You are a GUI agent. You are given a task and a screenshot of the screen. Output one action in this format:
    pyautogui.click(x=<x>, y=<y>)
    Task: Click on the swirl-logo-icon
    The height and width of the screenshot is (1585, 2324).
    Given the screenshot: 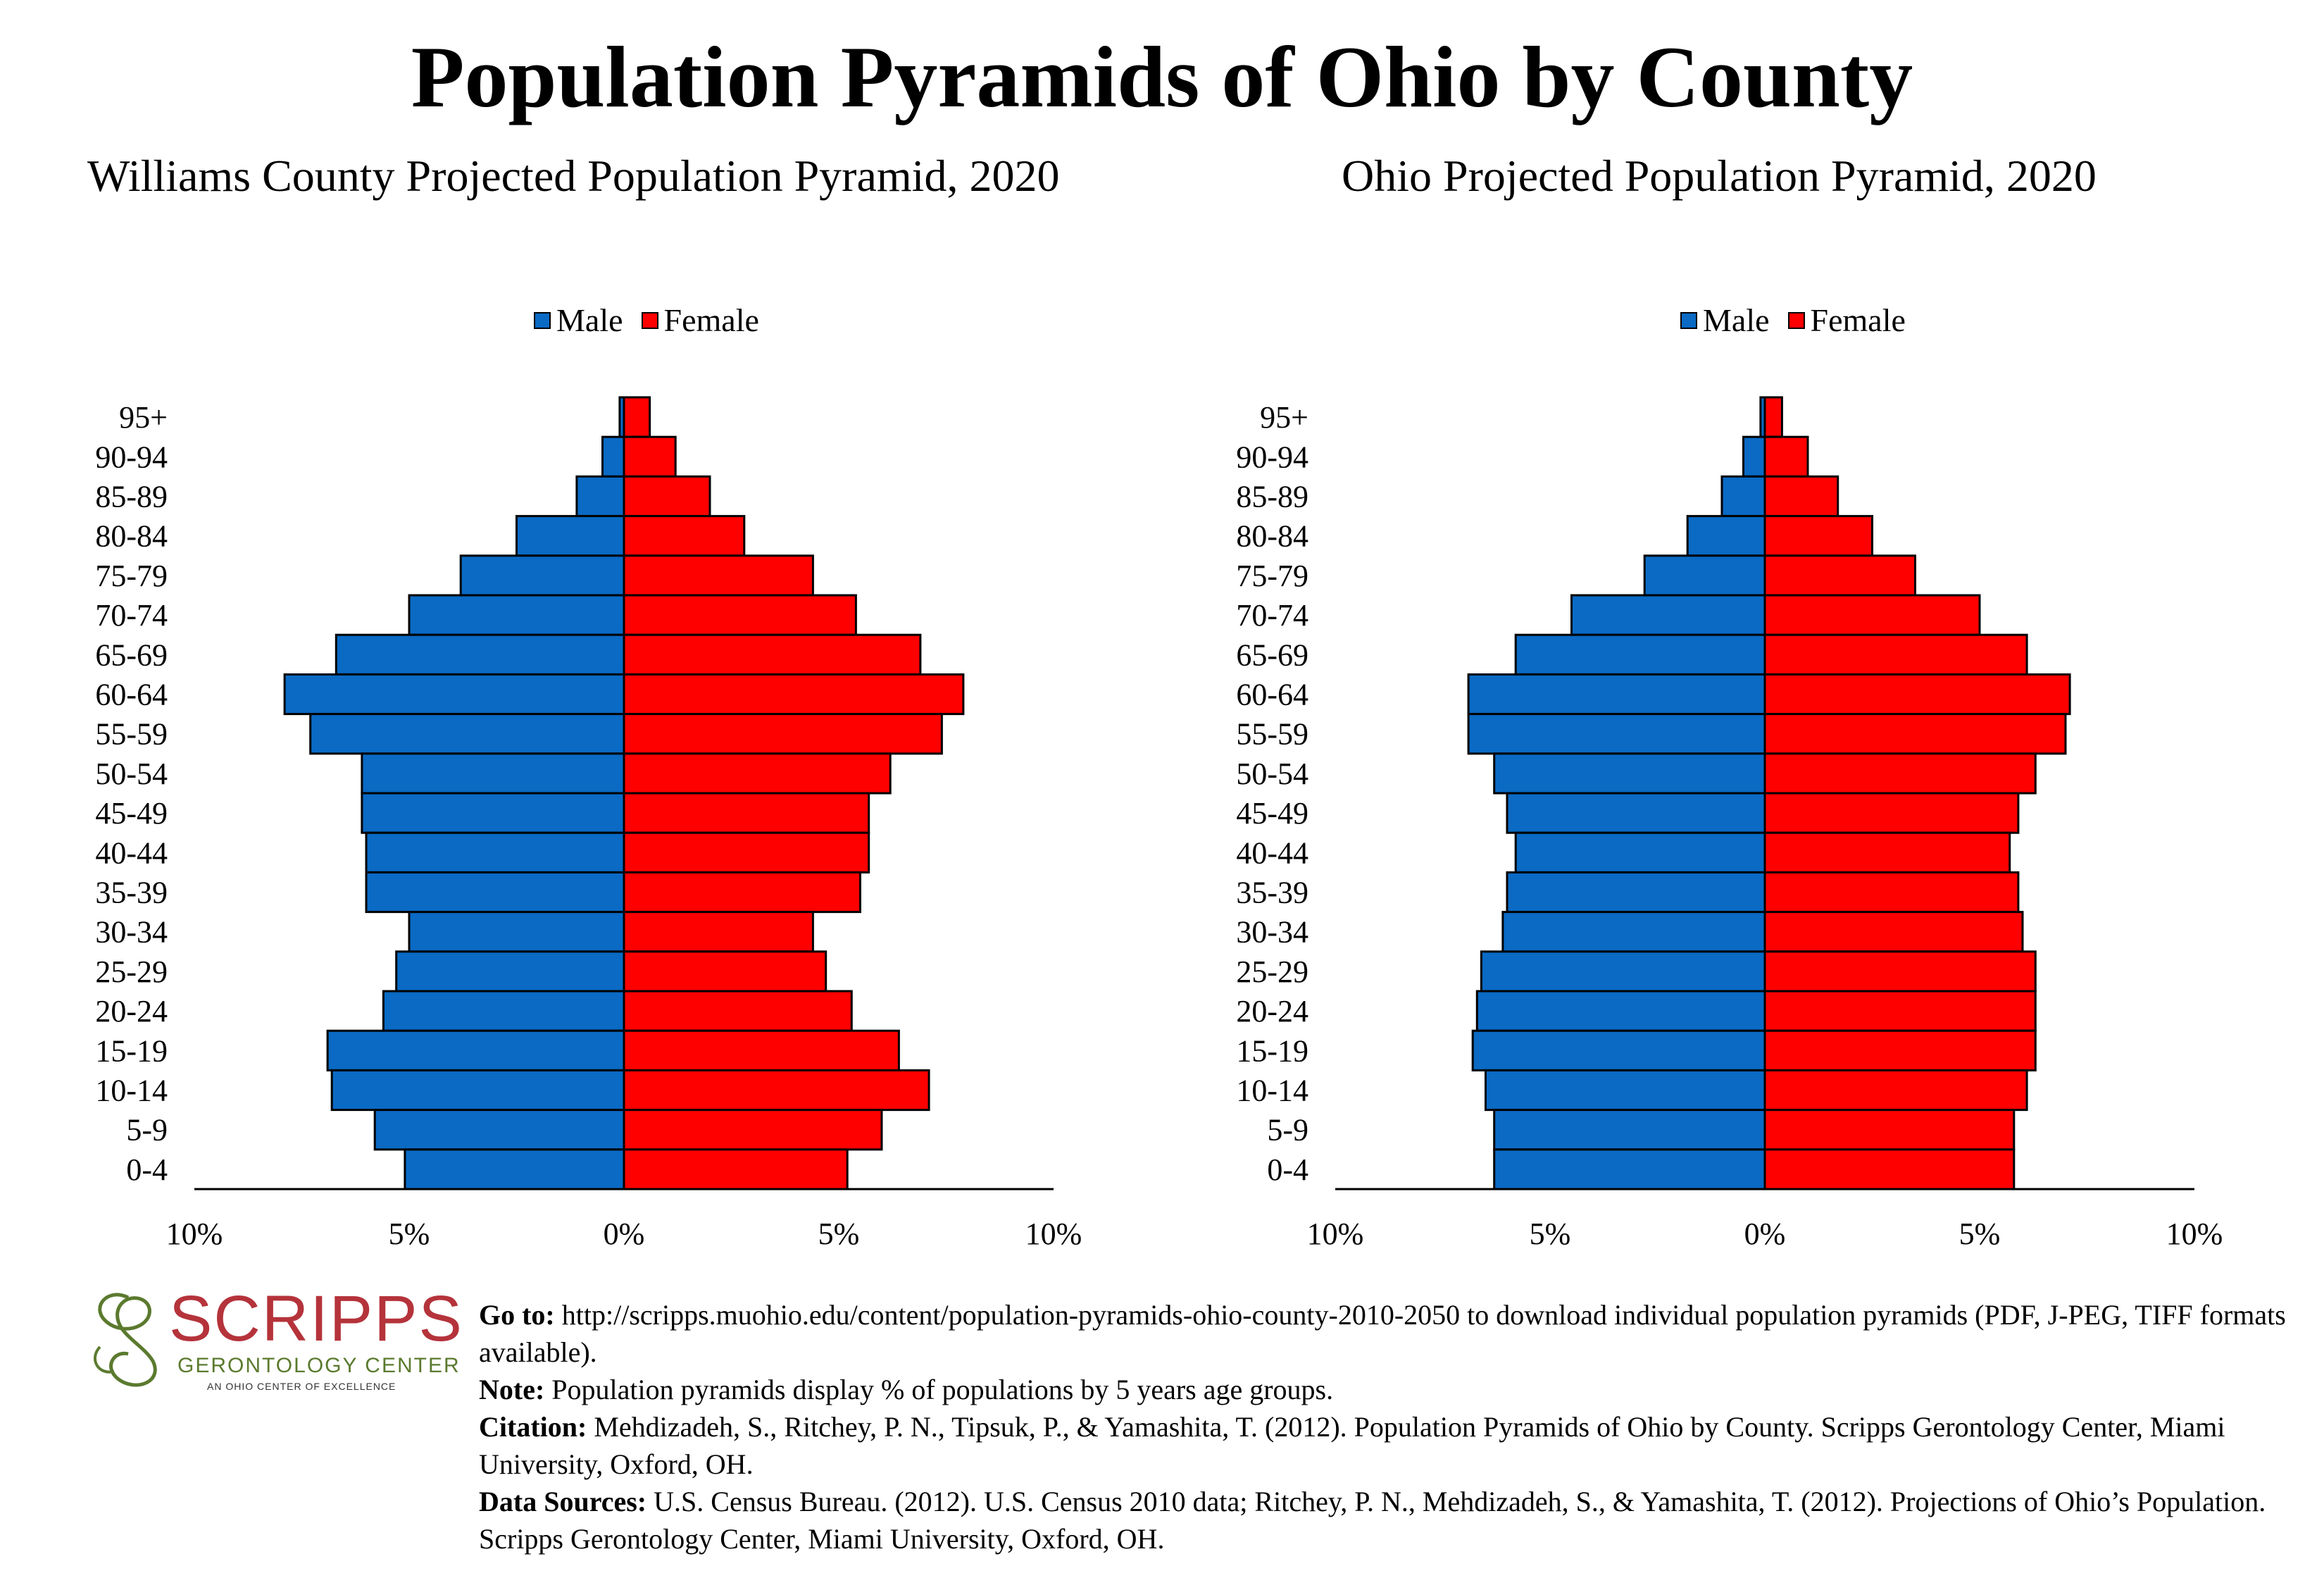 What is the action you would take?
    pyautogui.click(x=125, y=1340)
    